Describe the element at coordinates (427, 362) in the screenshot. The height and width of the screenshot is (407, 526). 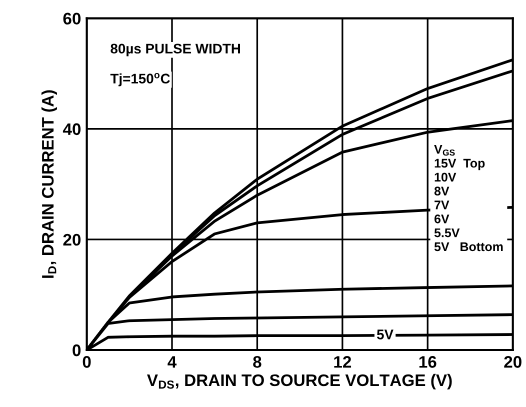
I see `x-tick-label: 16` at that location.